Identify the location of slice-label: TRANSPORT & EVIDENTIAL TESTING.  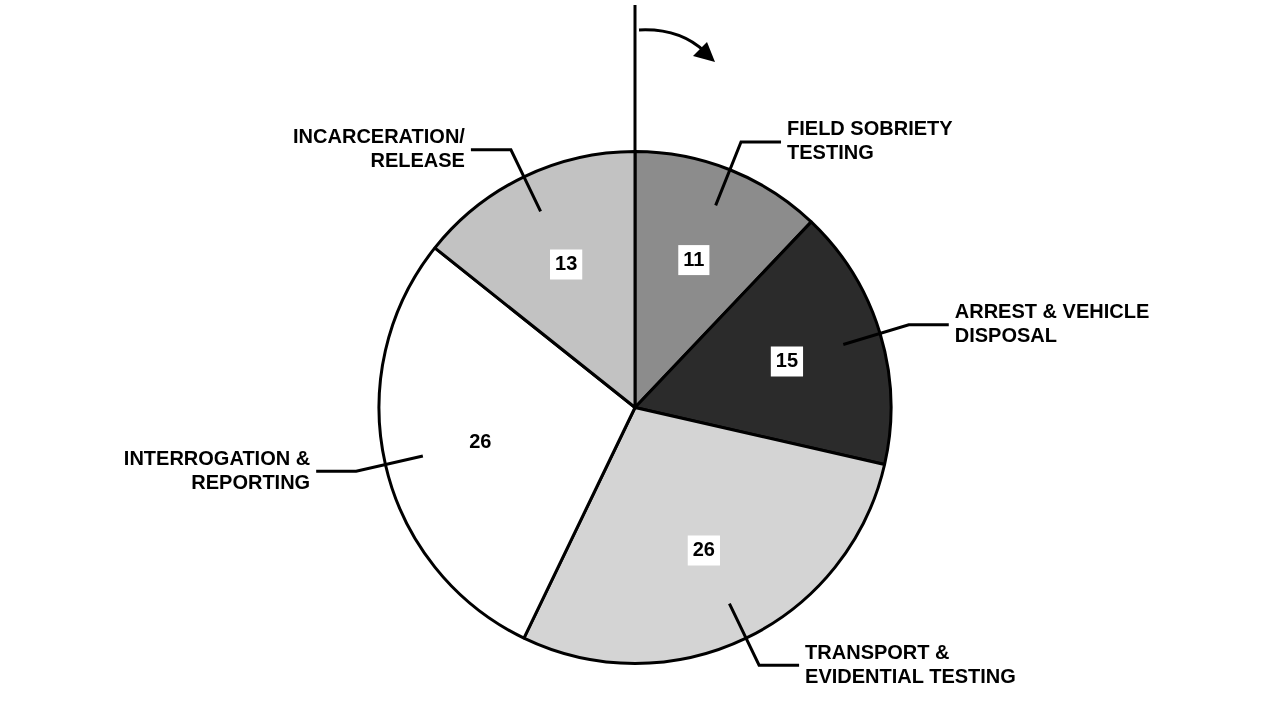
(910, 663).